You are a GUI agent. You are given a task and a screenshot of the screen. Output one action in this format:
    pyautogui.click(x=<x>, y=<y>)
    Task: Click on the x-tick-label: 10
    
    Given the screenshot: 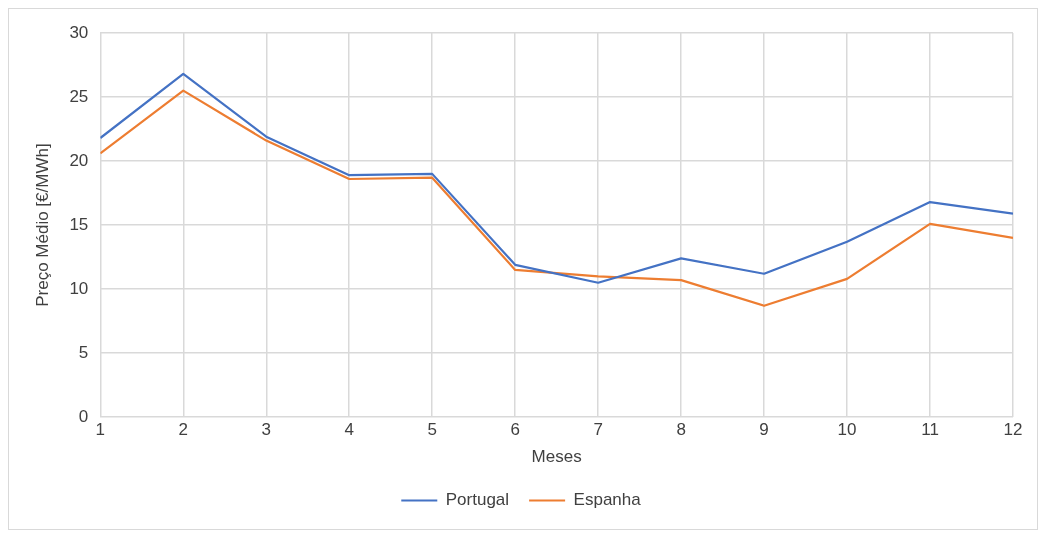 What is the action you would take?
    pyautogui.click(x=847, y=430)
    